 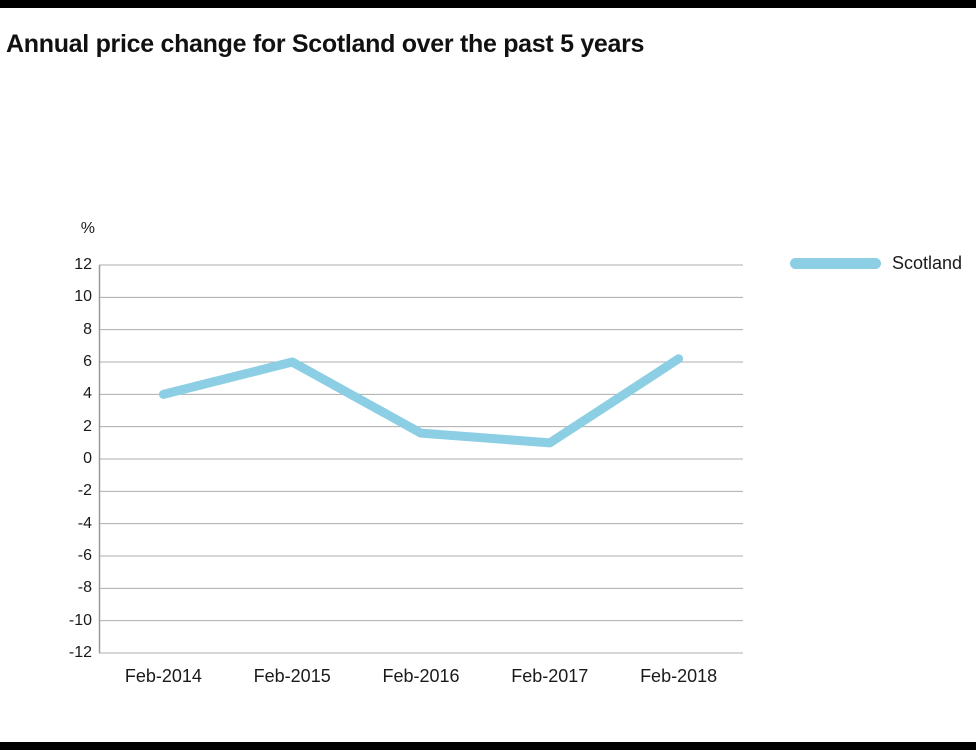 I want to click on legend-line-swatch, so click(x=835, y=263).